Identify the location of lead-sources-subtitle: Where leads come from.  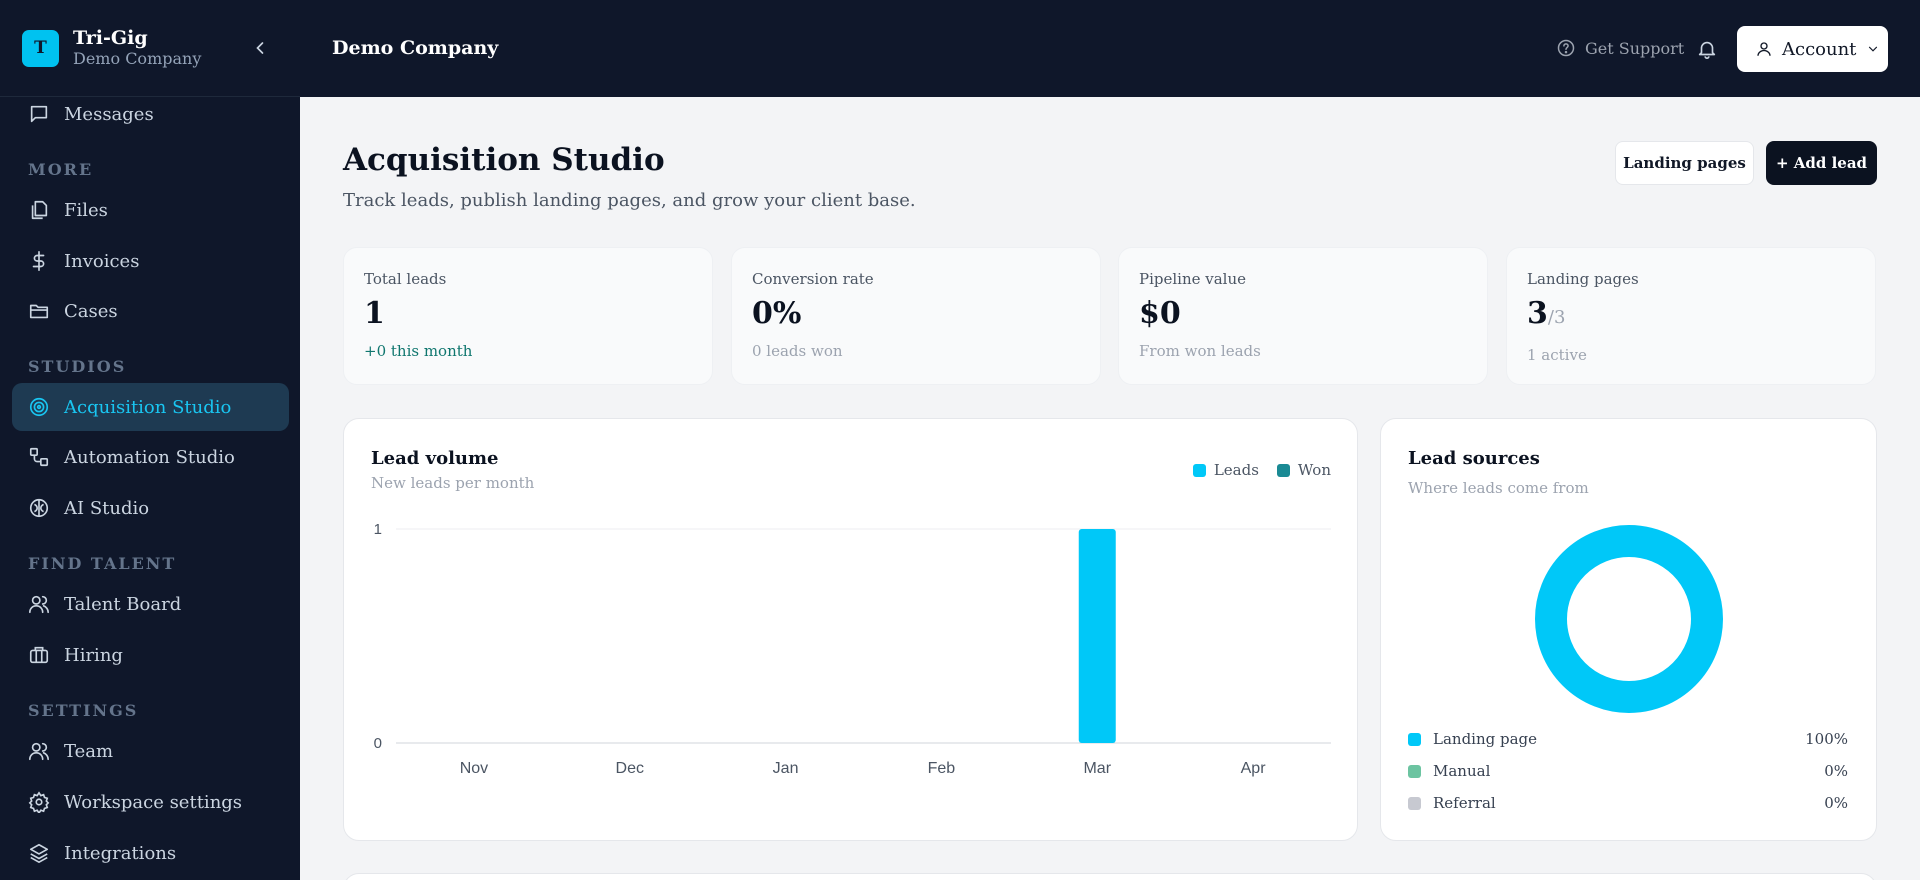
(1498, 488).